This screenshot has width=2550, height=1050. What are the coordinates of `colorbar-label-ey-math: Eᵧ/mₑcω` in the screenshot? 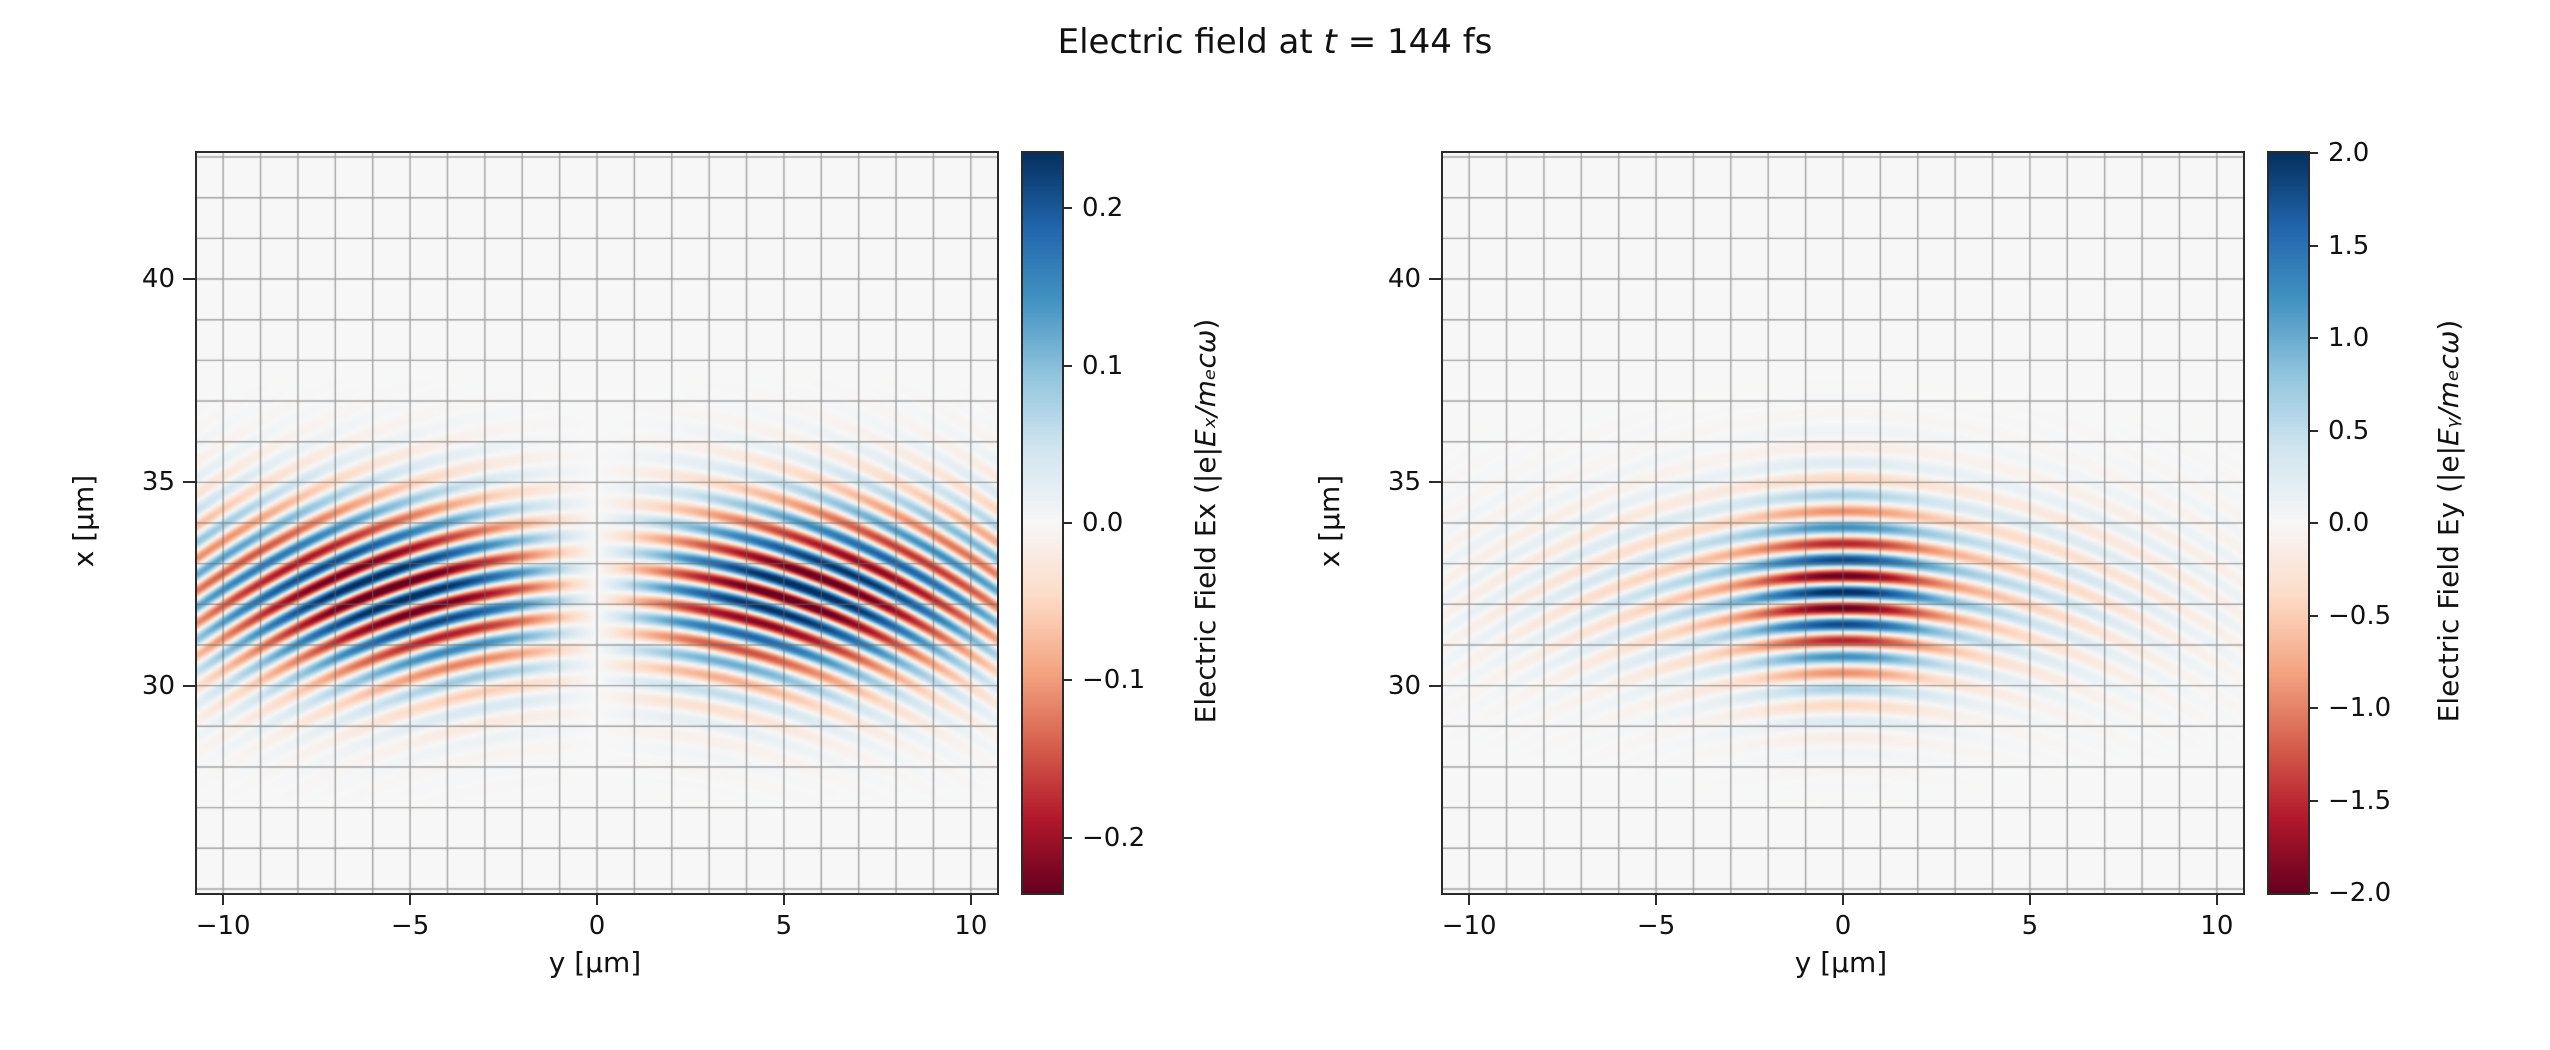 It's located at (2448, 388).